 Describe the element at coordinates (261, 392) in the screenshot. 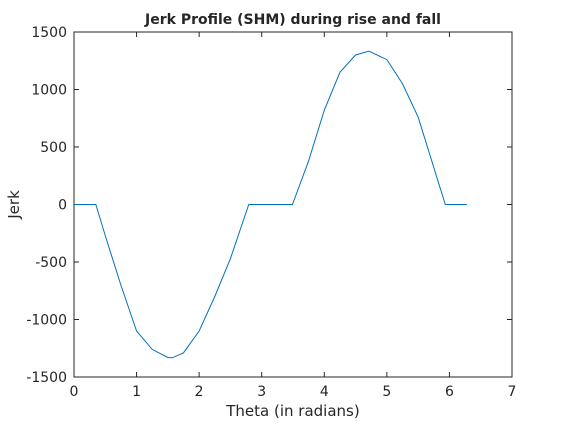

I see `x-tick-label: 3` at that location.